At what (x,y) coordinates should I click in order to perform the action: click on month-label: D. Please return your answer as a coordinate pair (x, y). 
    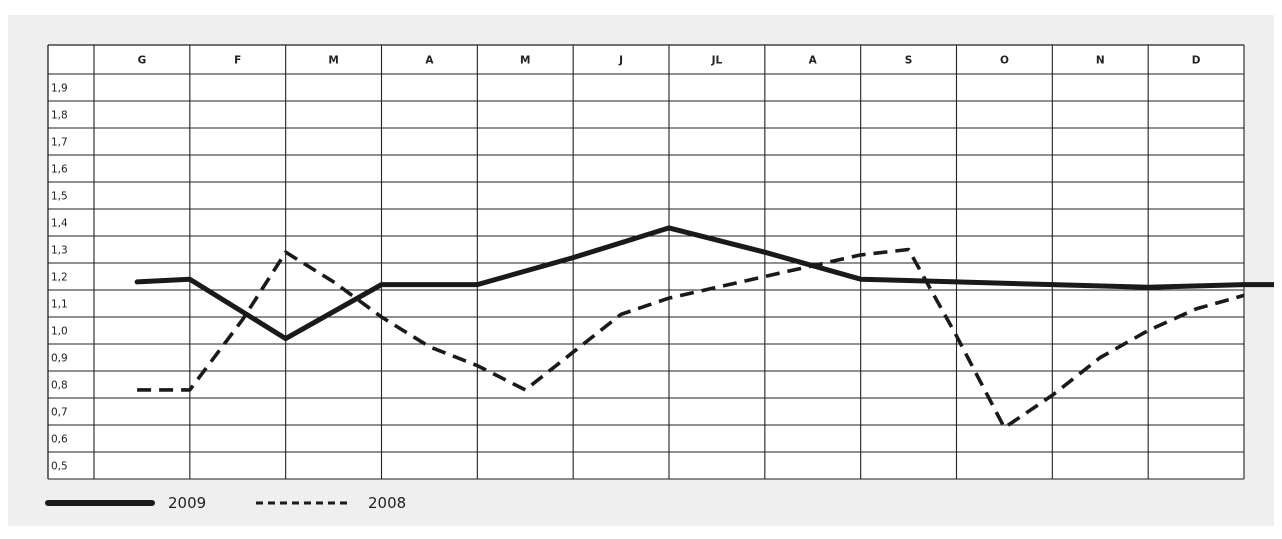
    Looking at the image, I should click on (1196, 61).